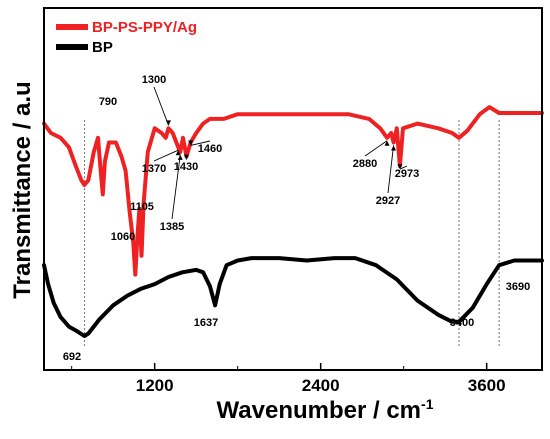 This screenshot has height=439, width=550. Describe the element at coordinates (154, 80) in the screenshot. I see `peak-label-1300: 1300` at that location.